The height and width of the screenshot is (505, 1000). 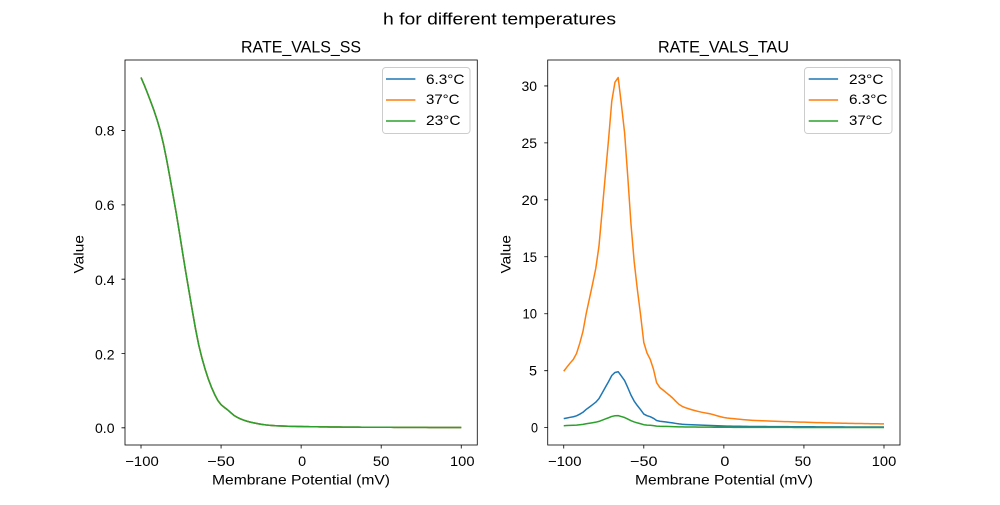 What do you see at coordinates (105, 131) in the screenshot?
I see `svg-text: 0.8` at bounding box center [105, 131].